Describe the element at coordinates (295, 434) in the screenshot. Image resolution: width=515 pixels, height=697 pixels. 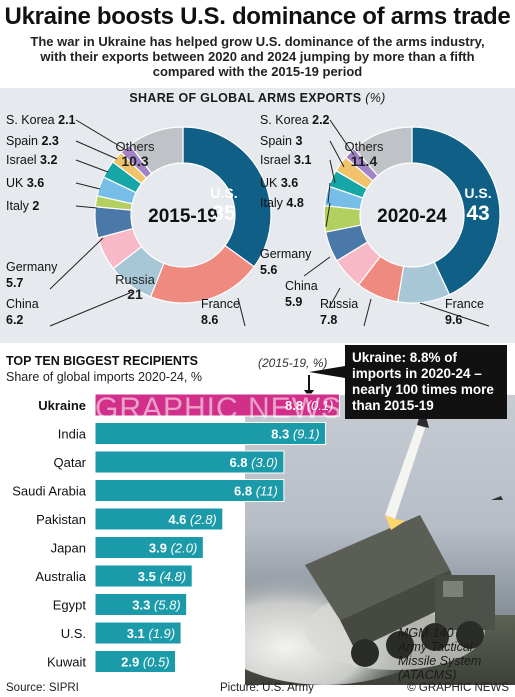
I see `bar-value-label: 8.3 (9.1)` at that location.